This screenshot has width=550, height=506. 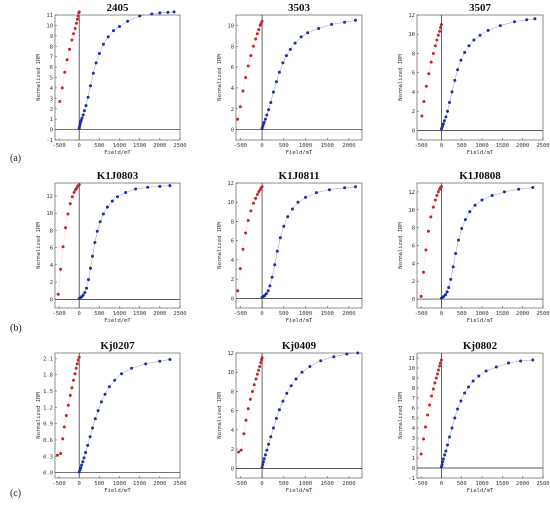 What do you see at coordinates (481, 484) in the screenshot?
I see `x-tick-label: 1000` at bounding box center [481, 484].